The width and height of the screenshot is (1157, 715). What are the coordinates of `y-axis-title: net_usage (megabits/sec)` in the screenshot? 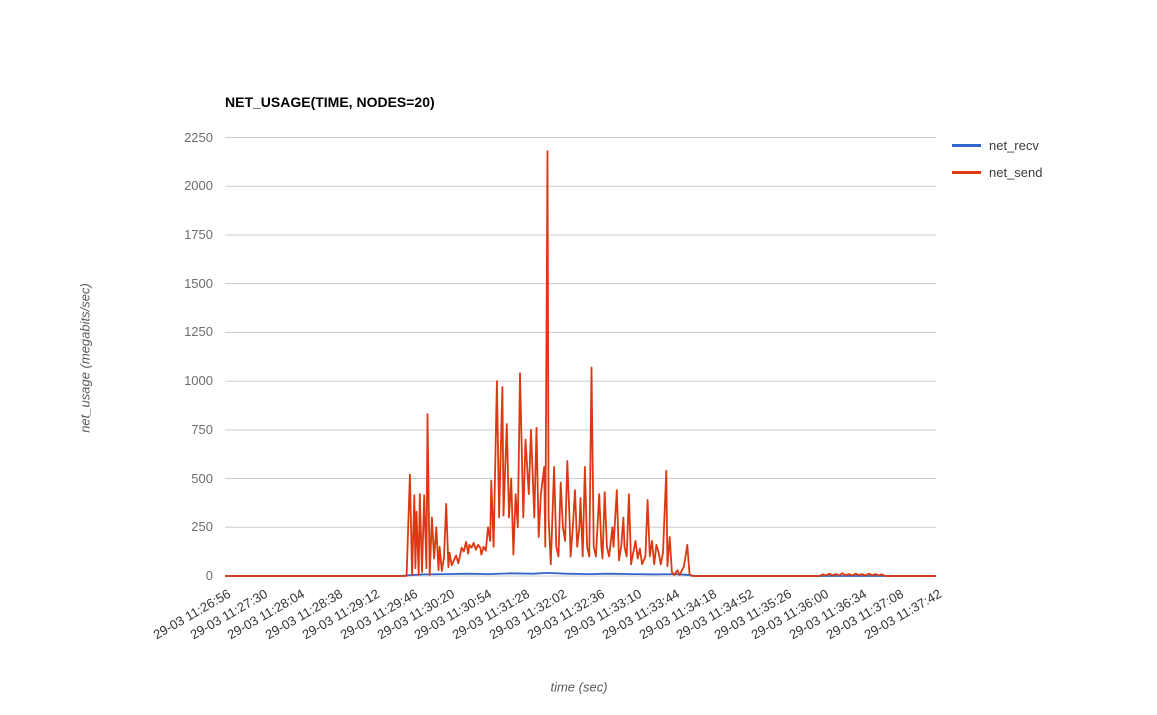 It's located at (85, 358).